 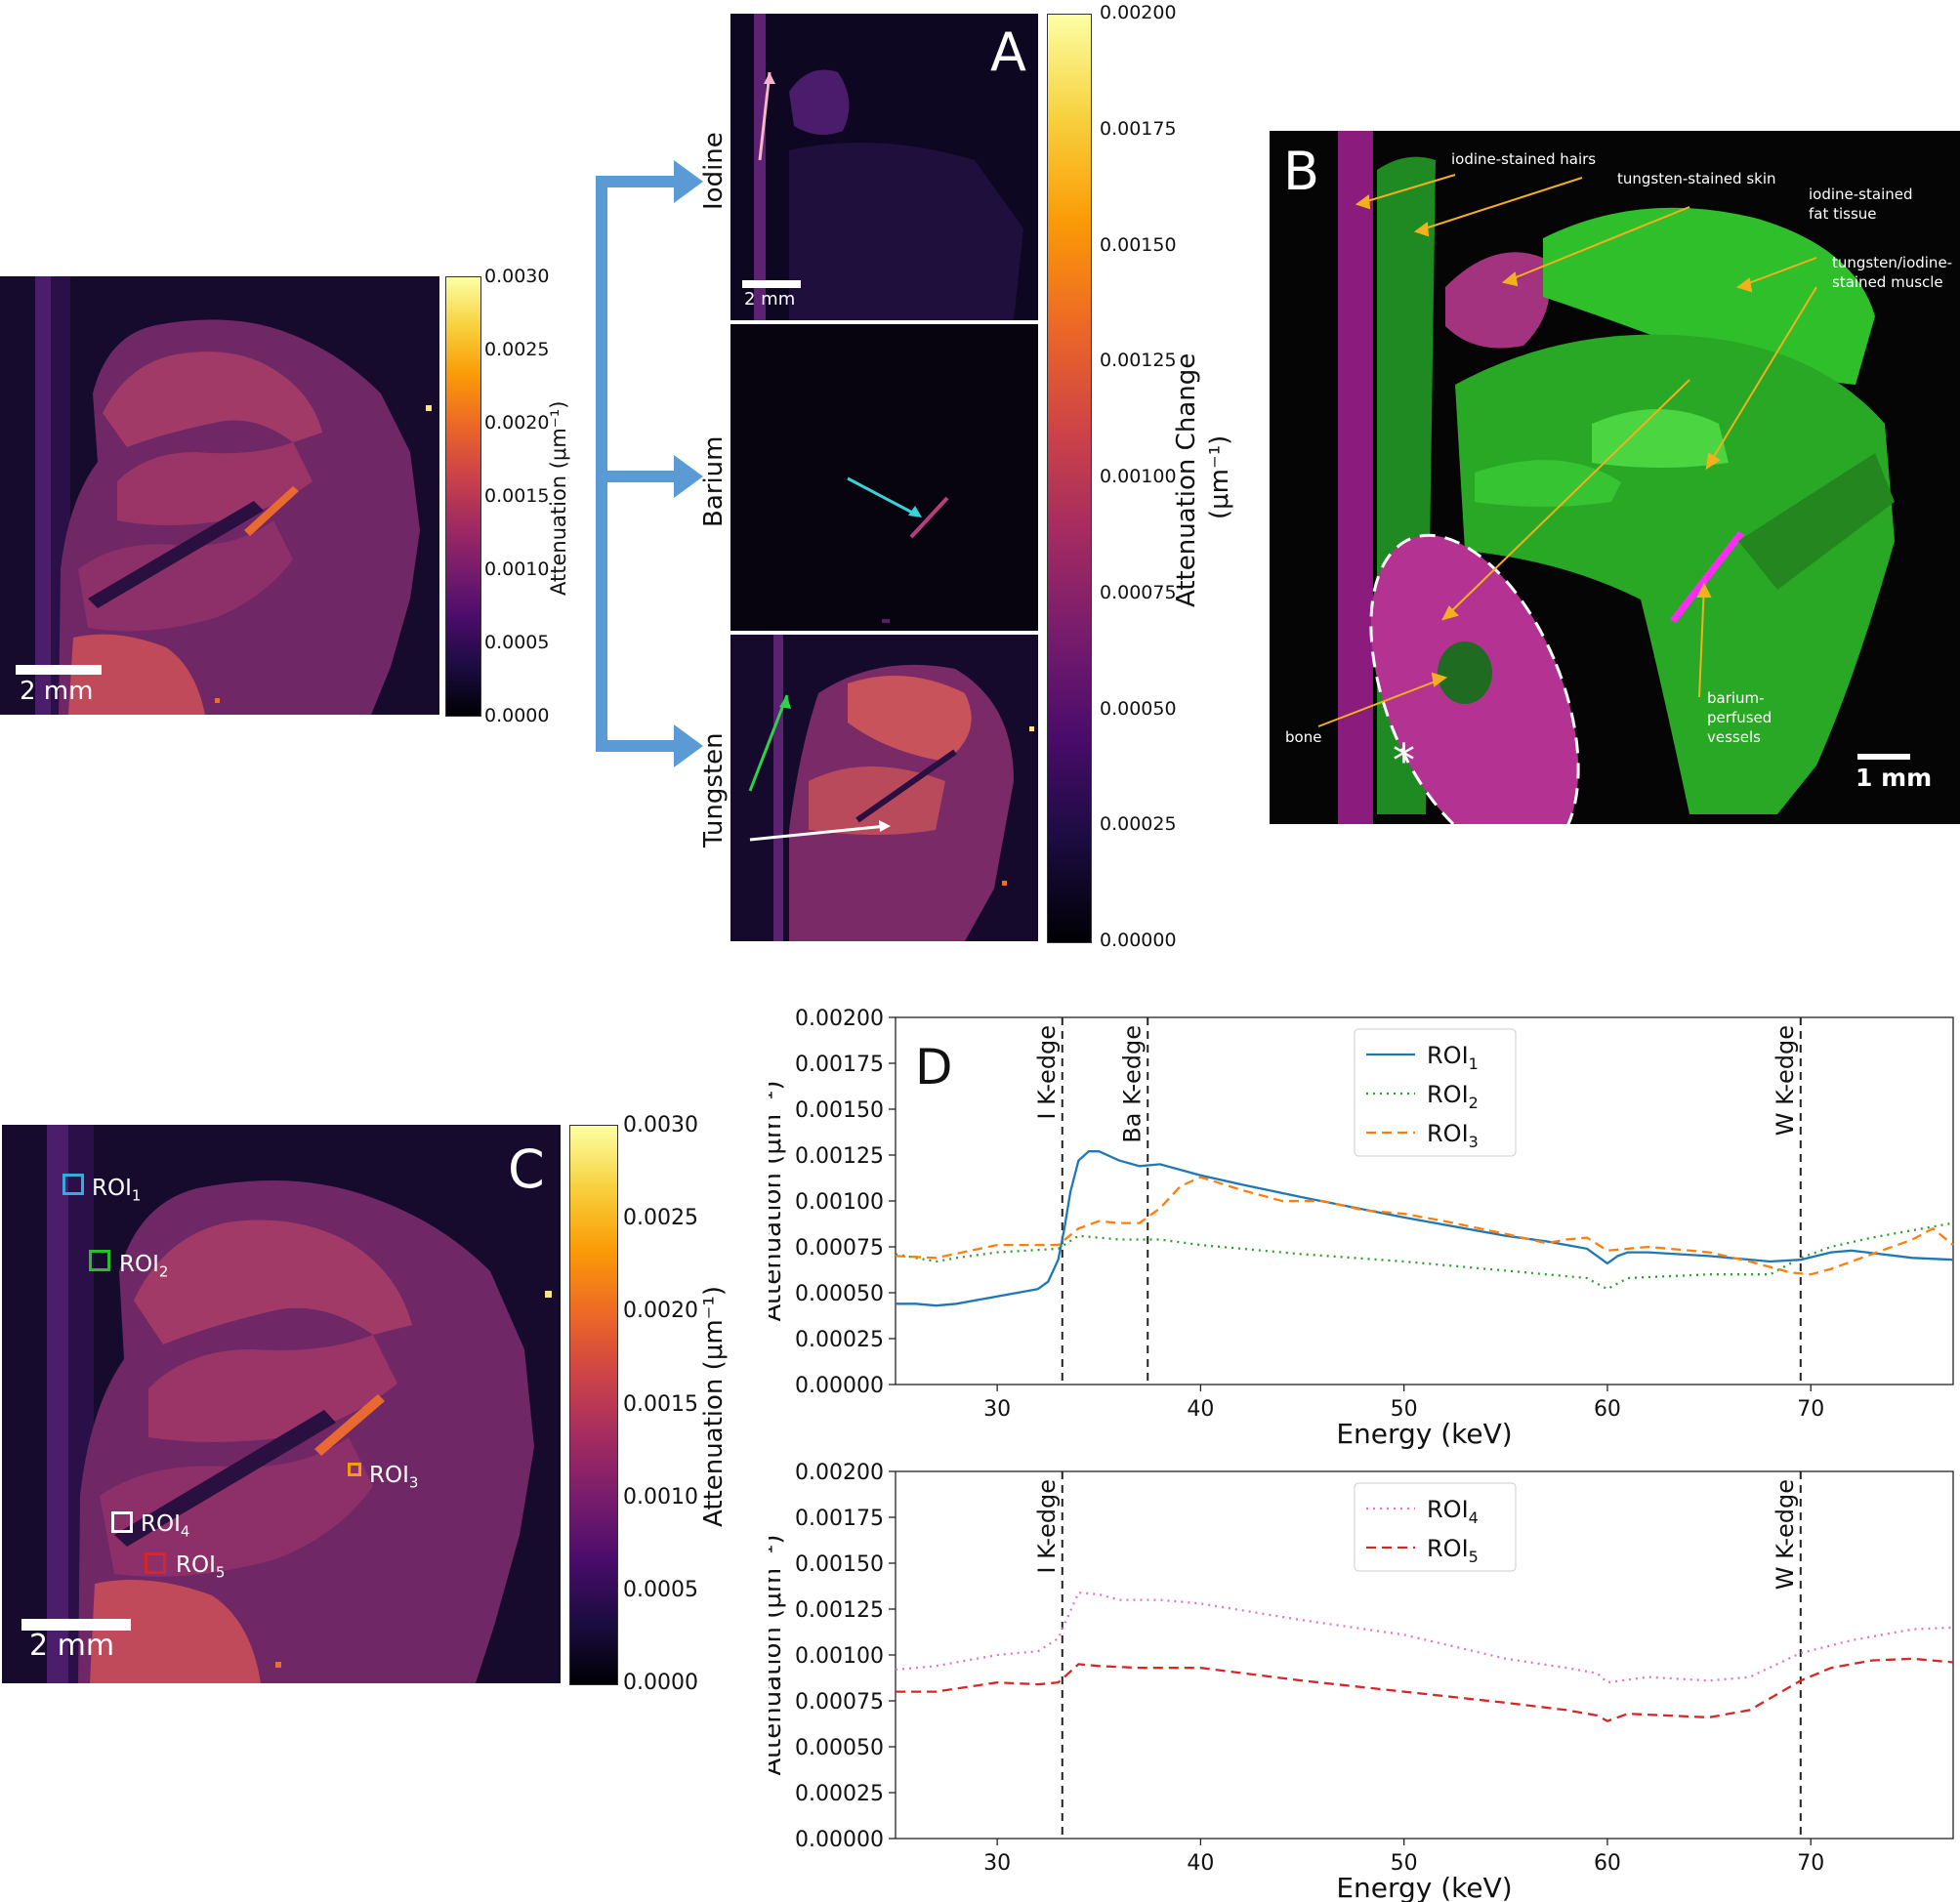 I want to click on rendering-art, so click(x=1615, y=477).